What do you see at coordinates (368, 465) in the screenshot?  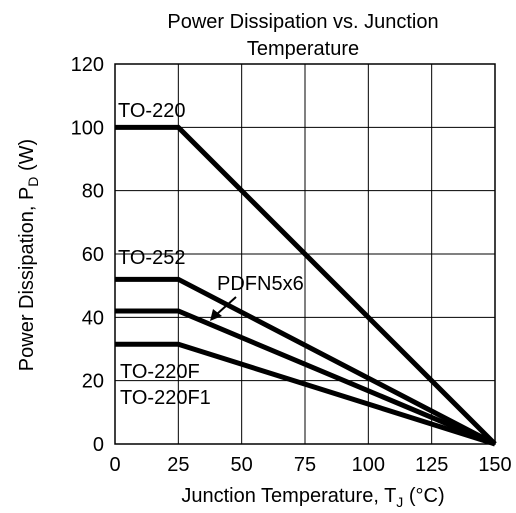 I see `x-tick-label: 100` at bounding box center [368, 465].